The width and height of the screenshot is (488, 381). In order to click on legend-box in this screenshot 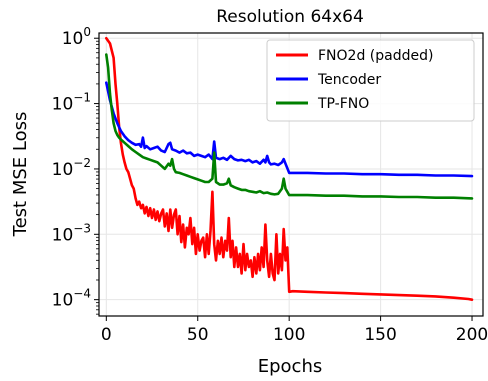, I will do `click(370, 80)`.